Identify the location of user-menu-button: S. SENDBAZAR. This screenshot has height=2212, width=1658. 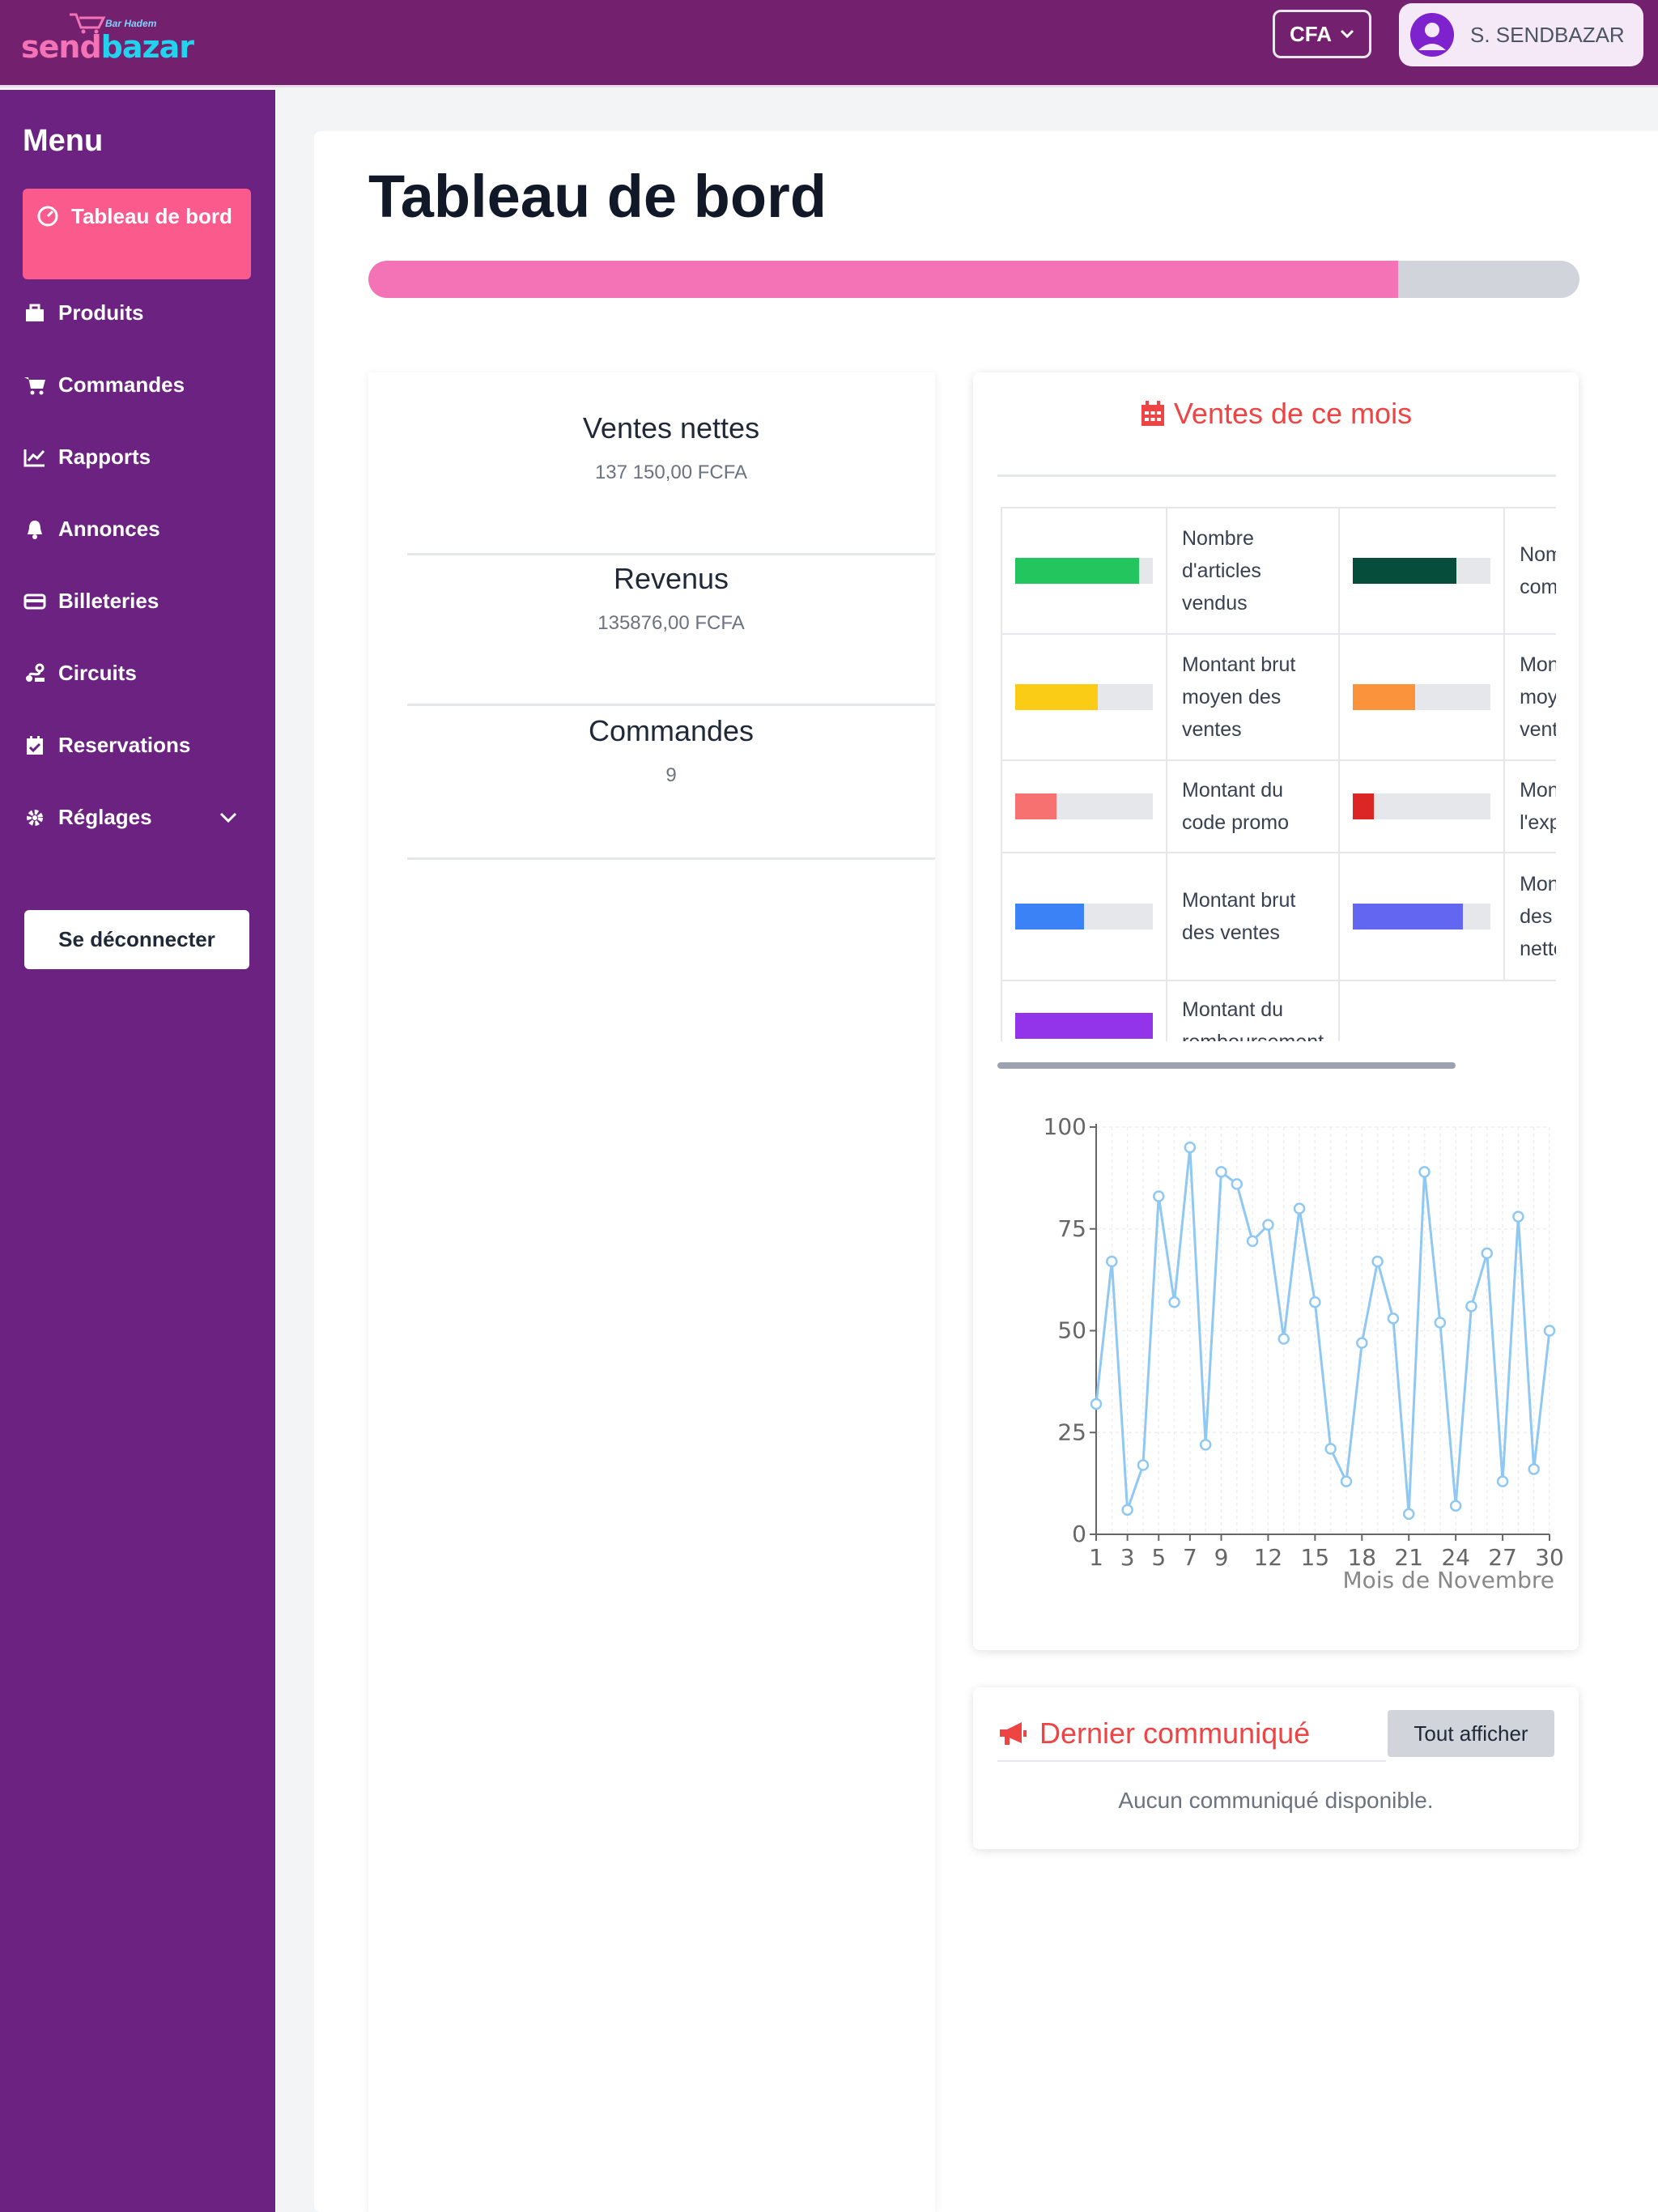
(1521, 34).